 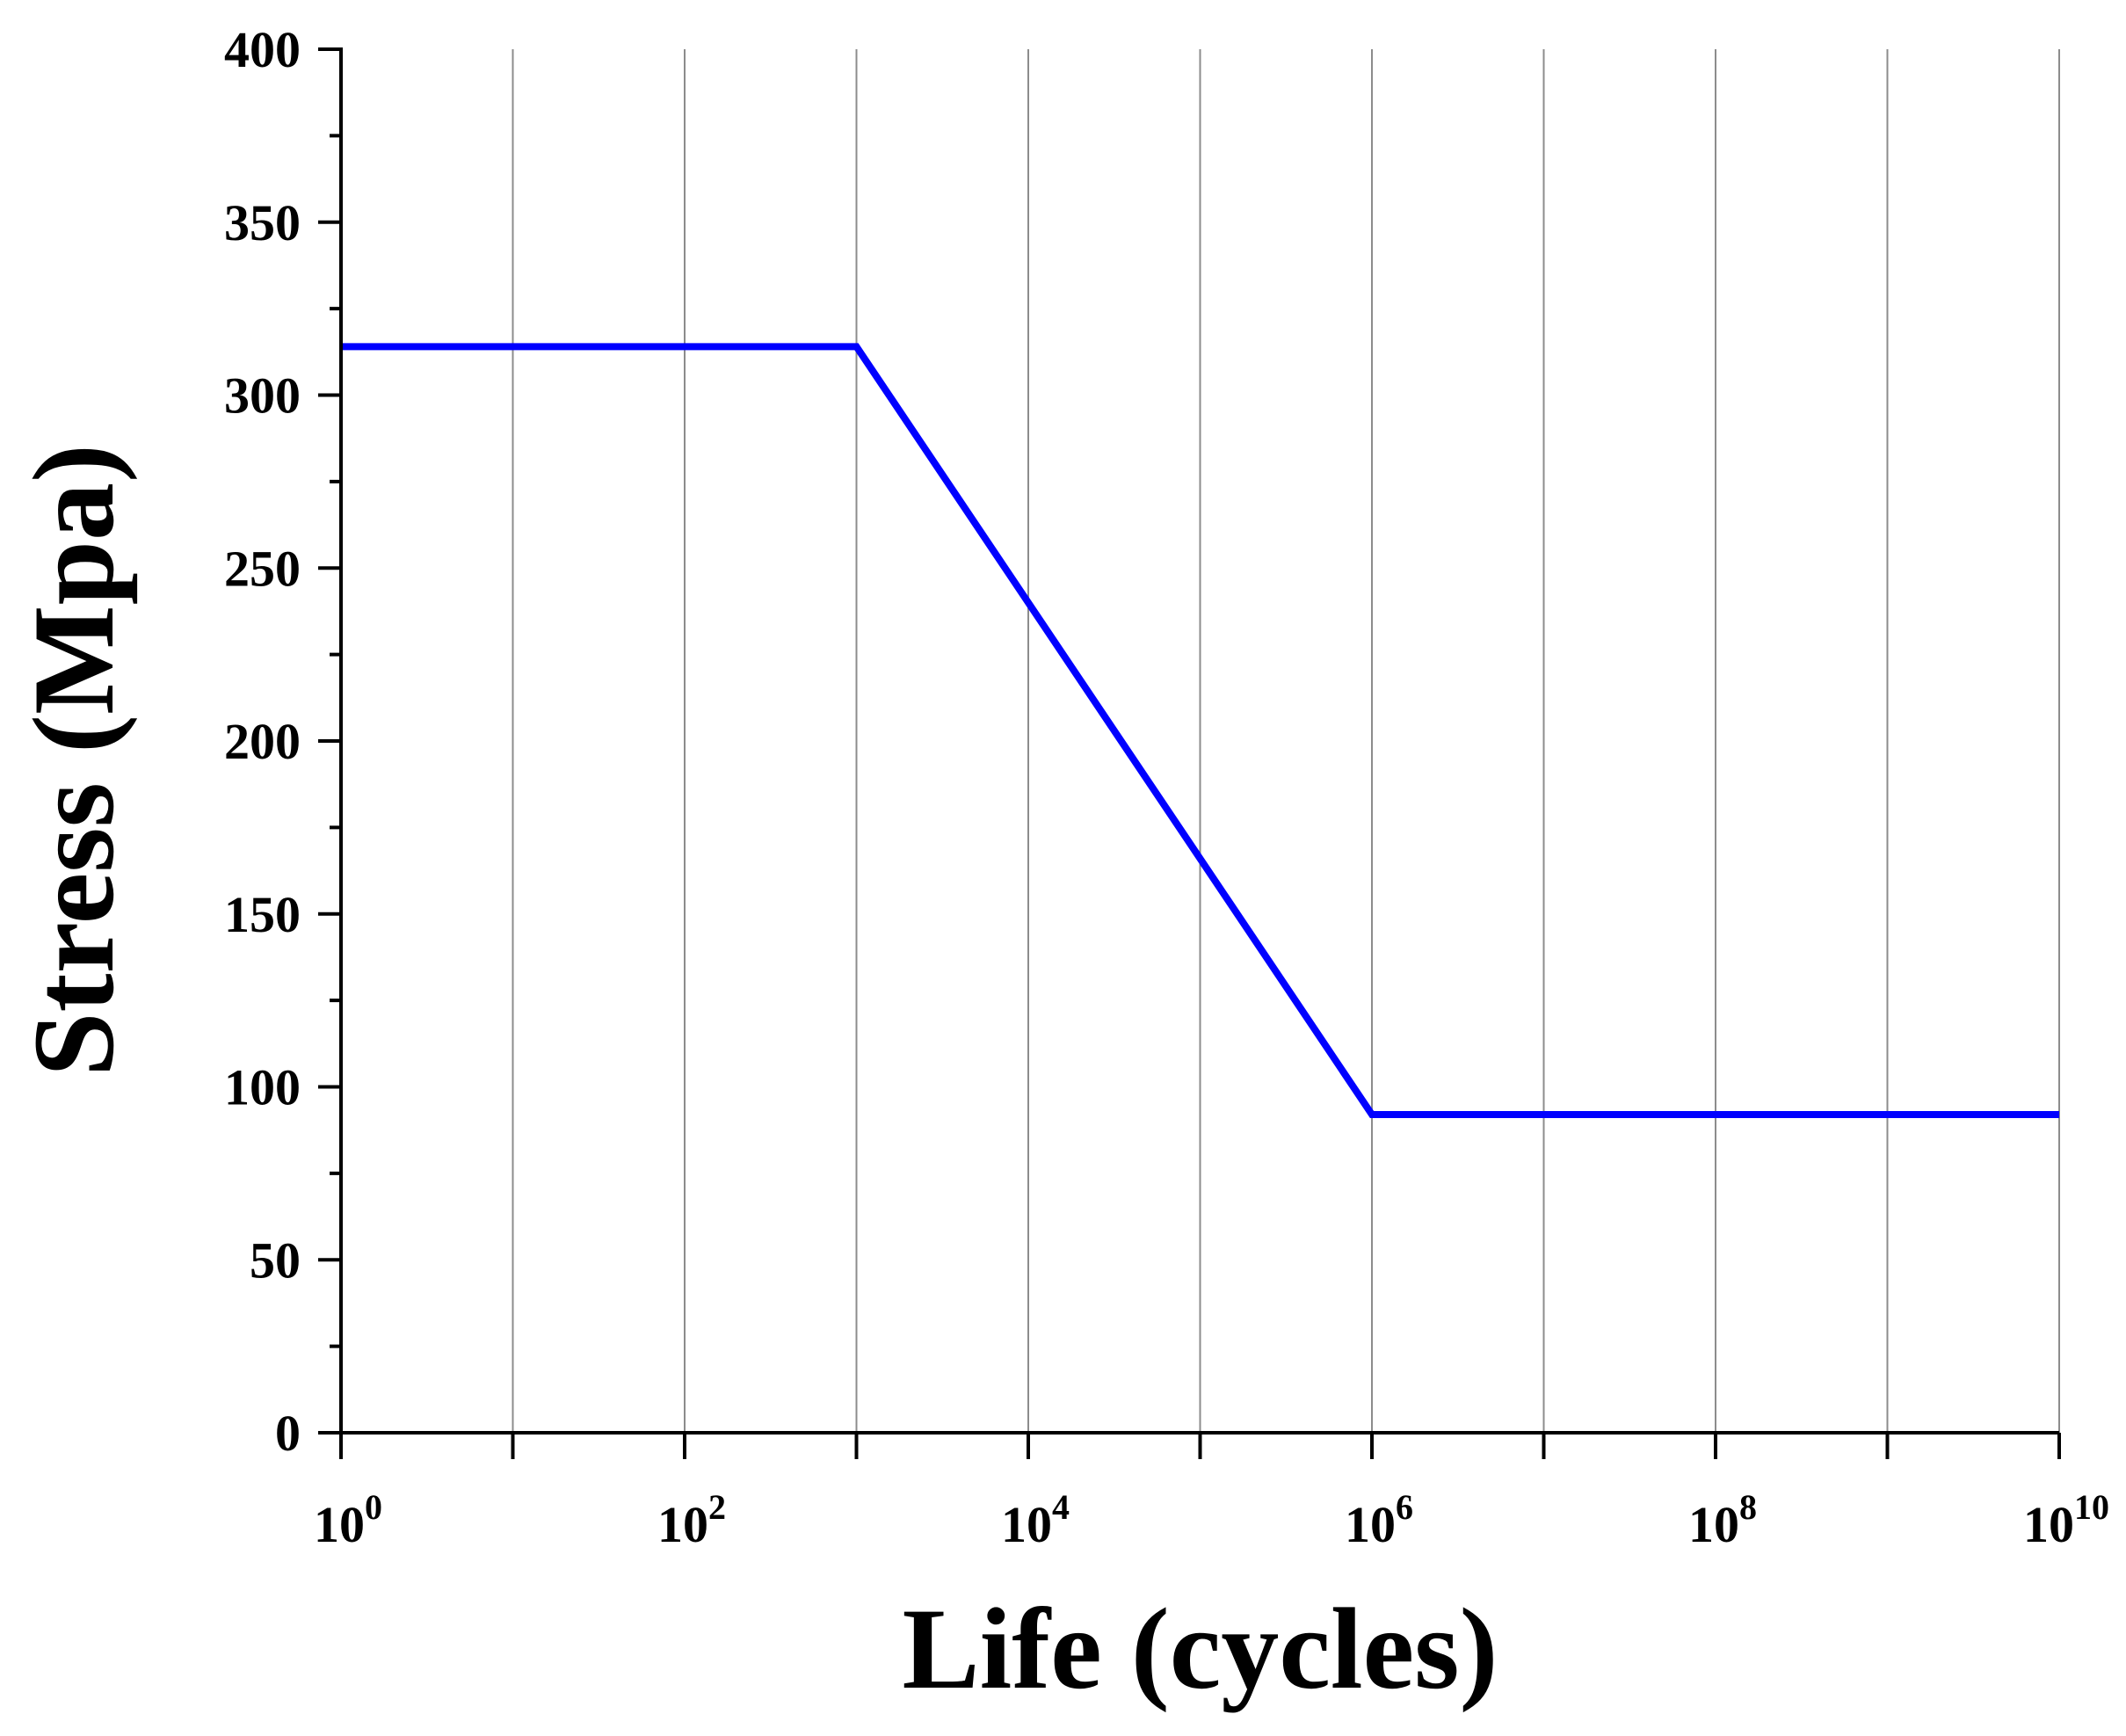 I want to click on x-tick-label: 10⁶, so click(x=1379, y=1520).